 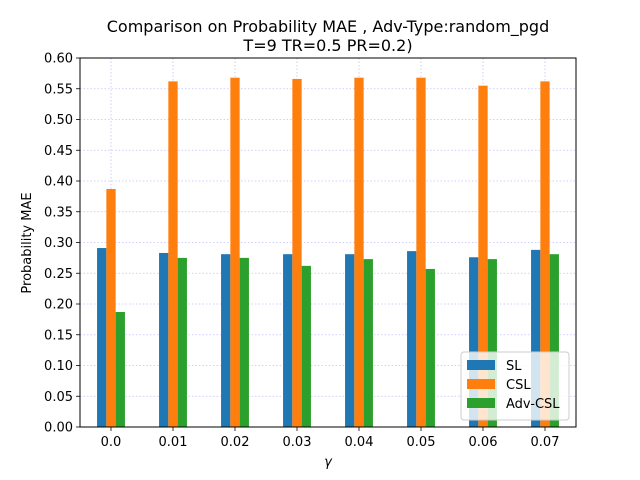 I want to click on y-tick-label: 0.00, so click(x=58, y=428).